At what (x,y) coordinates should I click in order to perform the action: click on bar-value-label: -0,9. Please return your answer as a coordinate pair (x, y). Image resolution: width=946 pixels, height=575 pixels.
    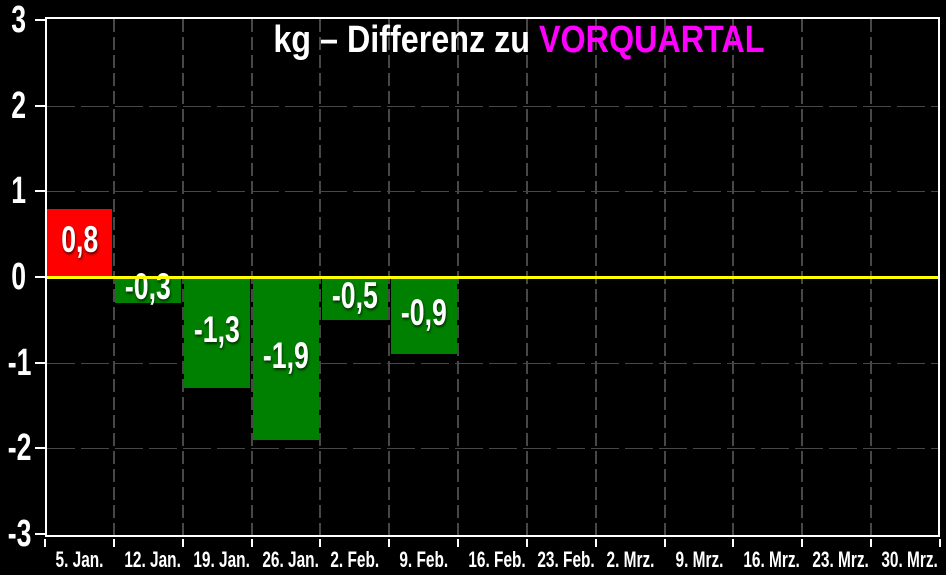
    Looking at the image, I should click on (423, 312).